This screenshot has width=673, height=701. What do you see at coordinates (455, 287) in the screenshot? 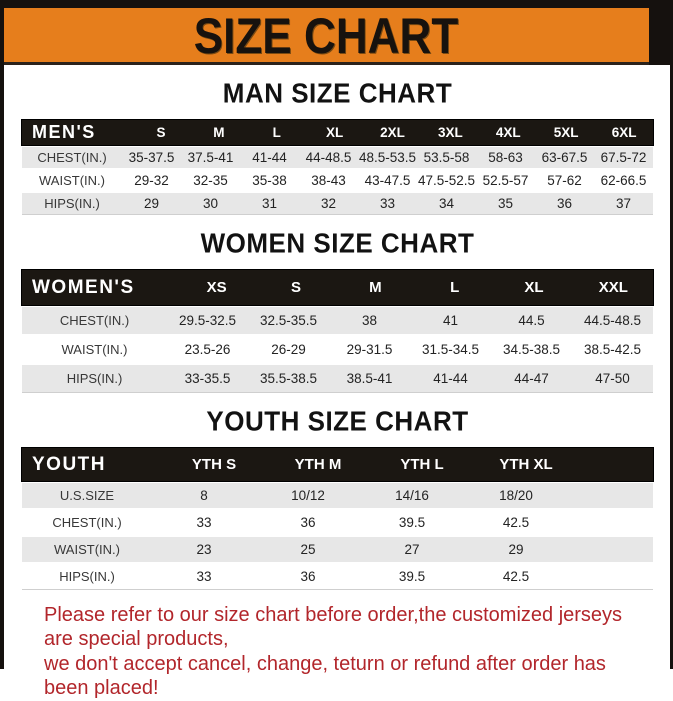
I see `size-column-header: L` at bounding box center [455, 287].